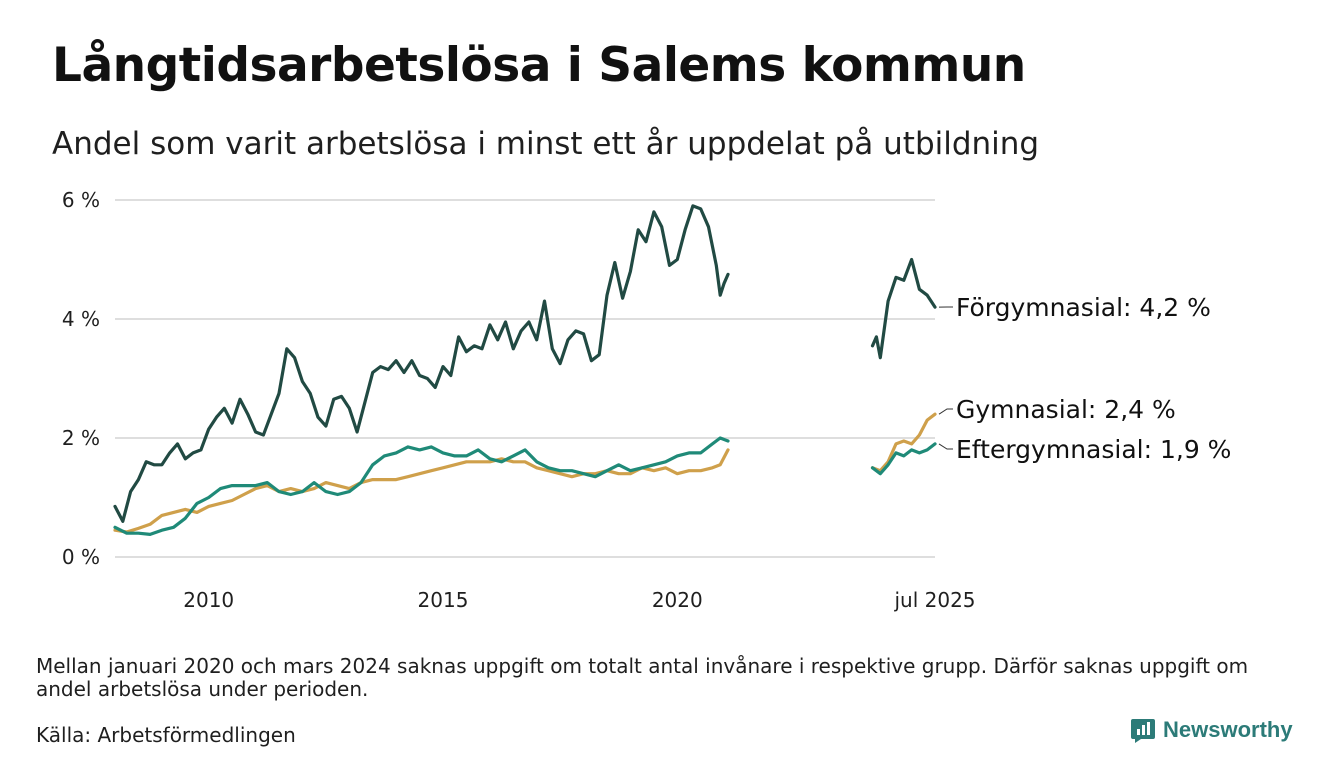  What do you see at coordinates (1083, 307) in the screenshot?
I see `series-end-label: Förgymnasial: 4,2 %` at bounding box center [1083, 307].